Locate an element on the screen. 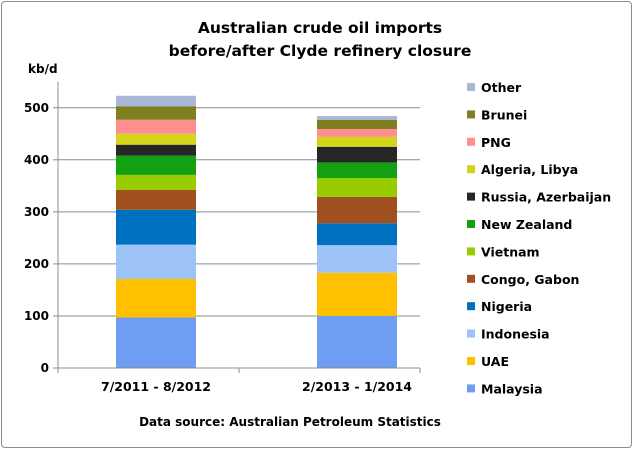 This screenshot has height=451, width=635. y-tick-label: 200 is located at coordinates (36, 264).